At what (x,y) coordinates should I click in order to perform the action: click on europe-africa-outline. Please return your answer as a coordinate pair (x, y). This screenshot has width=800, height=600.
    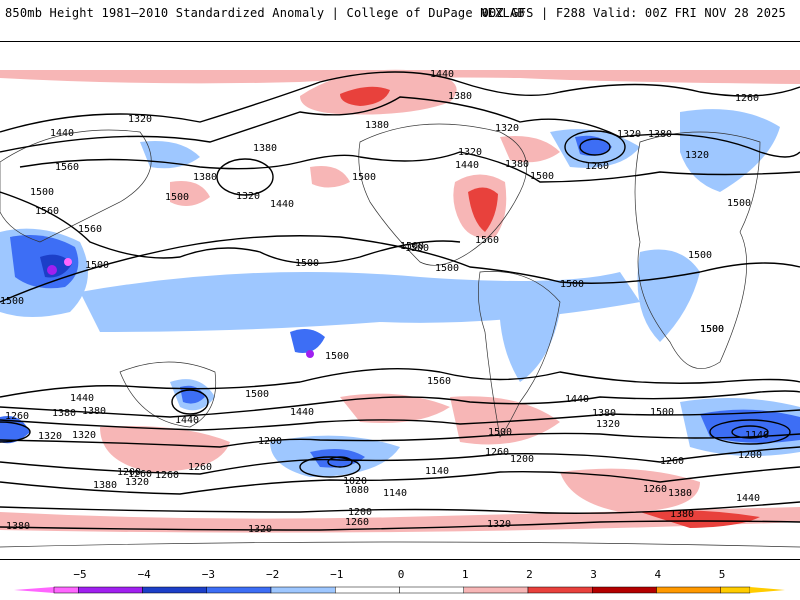
    Looking at the image, I should click on (697, 250).